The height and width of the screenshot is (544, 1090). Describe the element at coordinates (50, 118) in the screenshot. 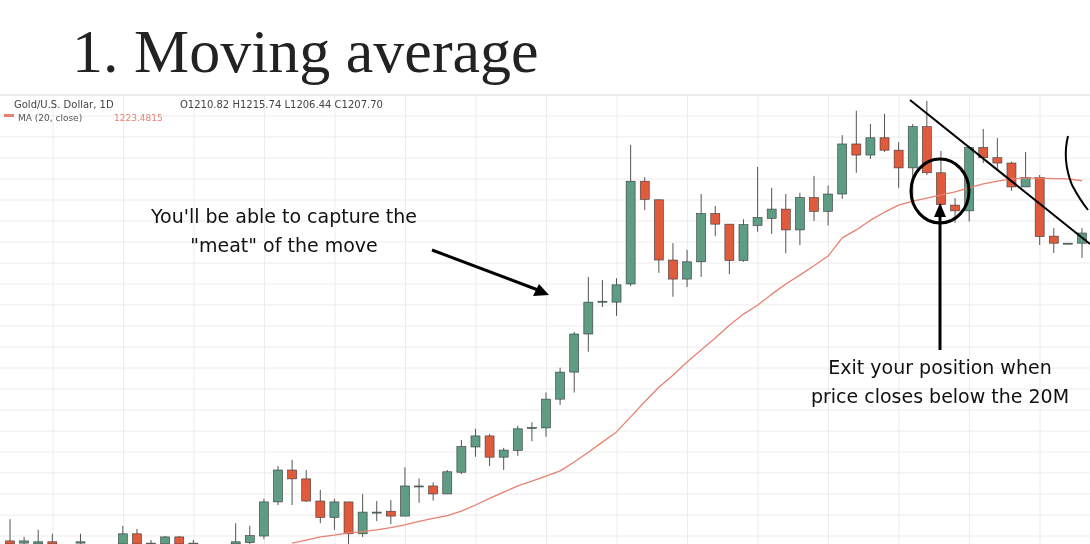

I see `legend-label: MA (20, close)` at that location.